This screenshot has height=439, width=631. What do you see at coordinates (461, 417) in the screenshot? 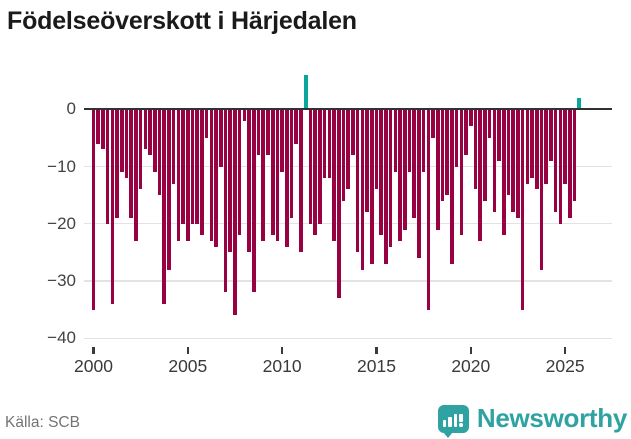
I see `logo-exclamation-icon` at bounding box center [461, 417].